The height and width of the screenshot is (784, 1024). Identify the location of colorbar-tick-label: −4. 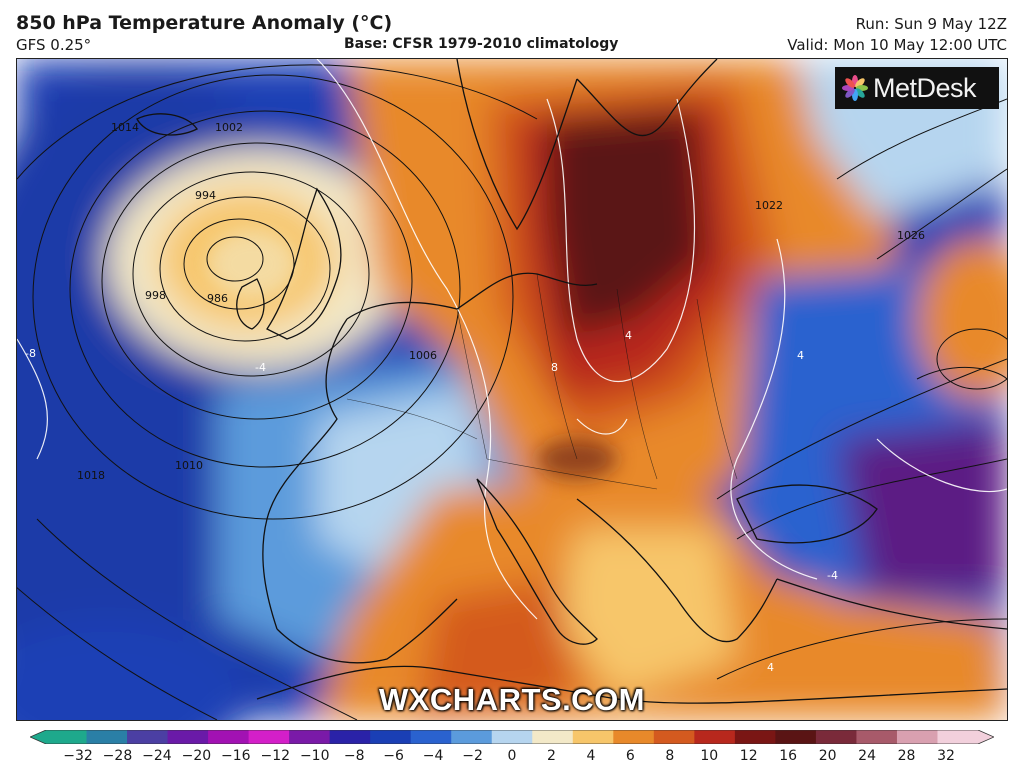
(433, 756).